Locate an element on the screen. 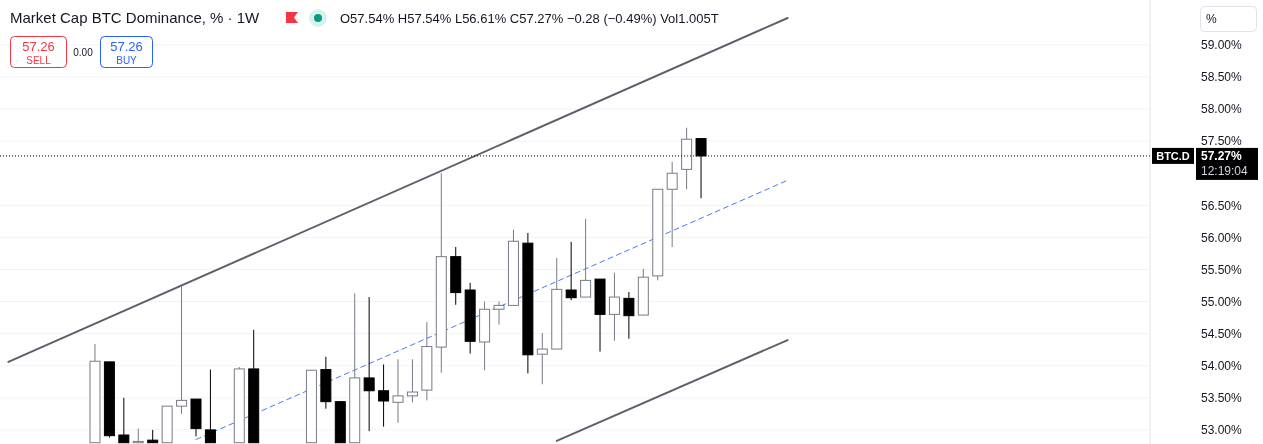  y-tick-label: 58.00% is located at coordinates (1222, 109).